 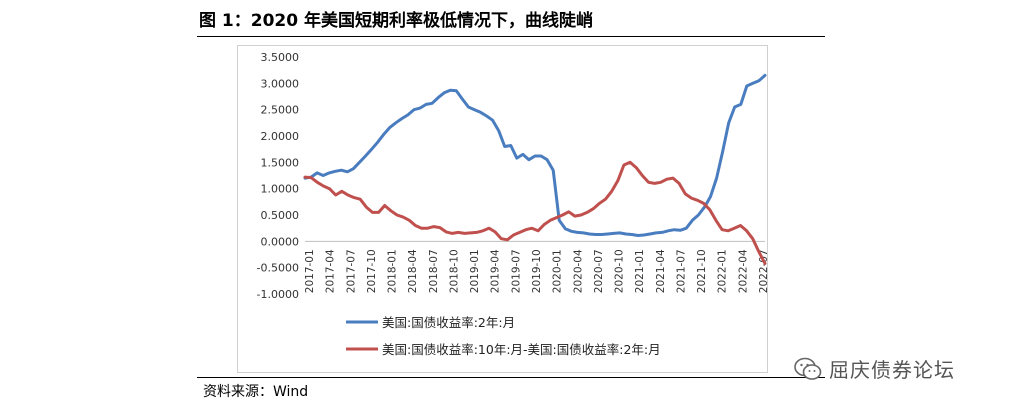 I want to click on x-tick-label: 2021-10, so click(x=702, y=271).